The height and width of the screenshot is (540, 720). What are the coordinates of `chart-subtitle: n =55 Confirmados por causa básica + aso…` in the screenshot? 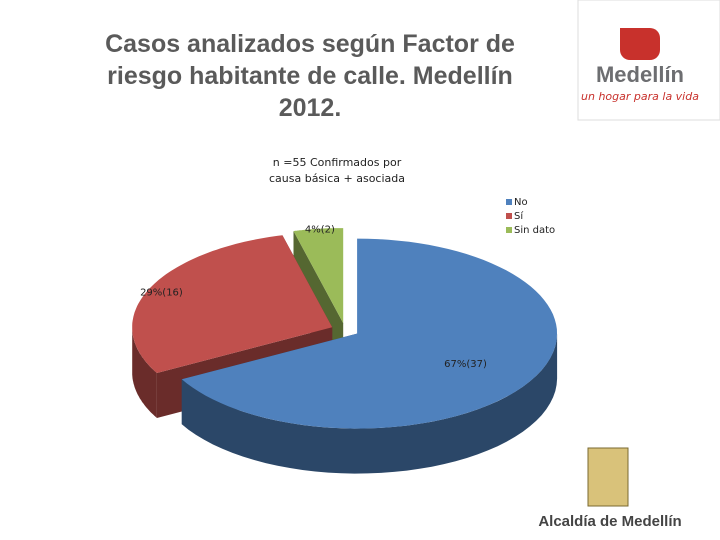 It's located at (336, 170).